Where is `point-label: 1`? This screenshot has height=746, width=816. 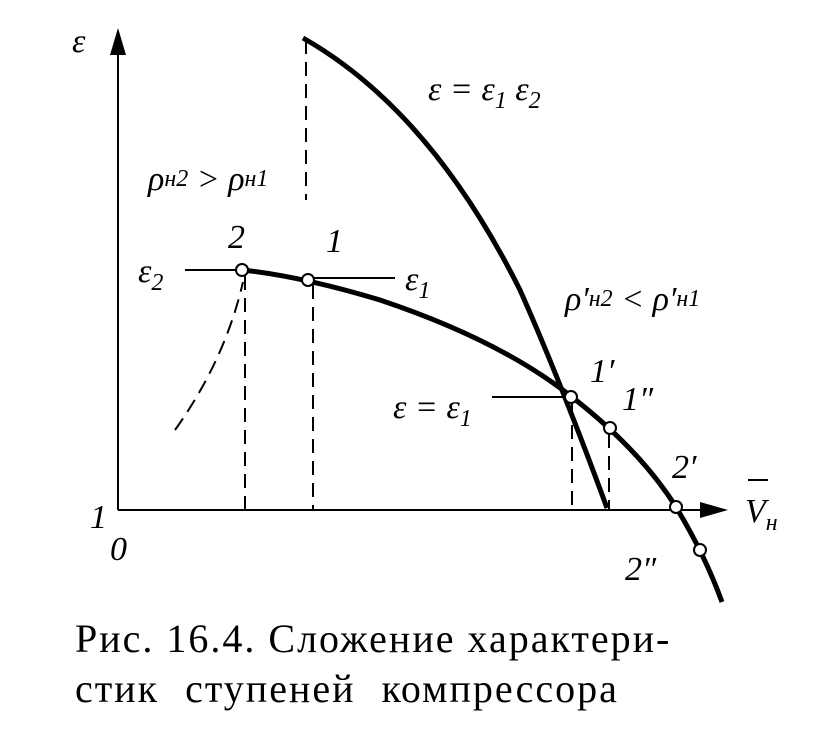
point-label: 1 is located at coordinates (334, 241).